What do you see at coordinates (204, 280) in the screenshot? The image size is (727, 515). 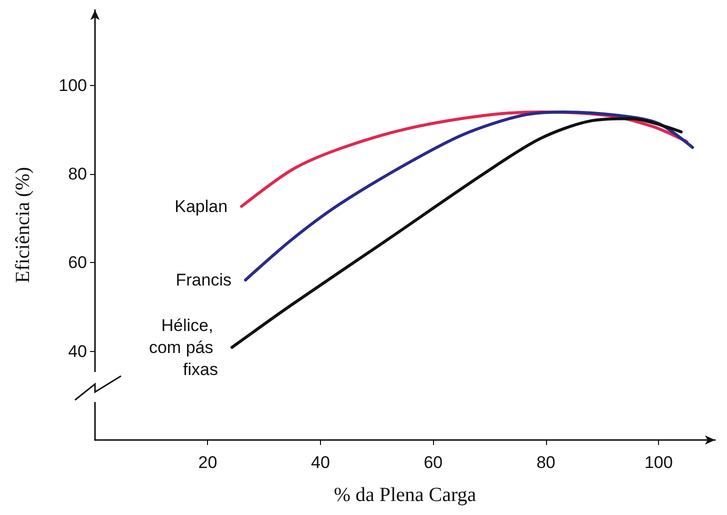 I see `series-label: Francis` at bounding box center [204, 280].